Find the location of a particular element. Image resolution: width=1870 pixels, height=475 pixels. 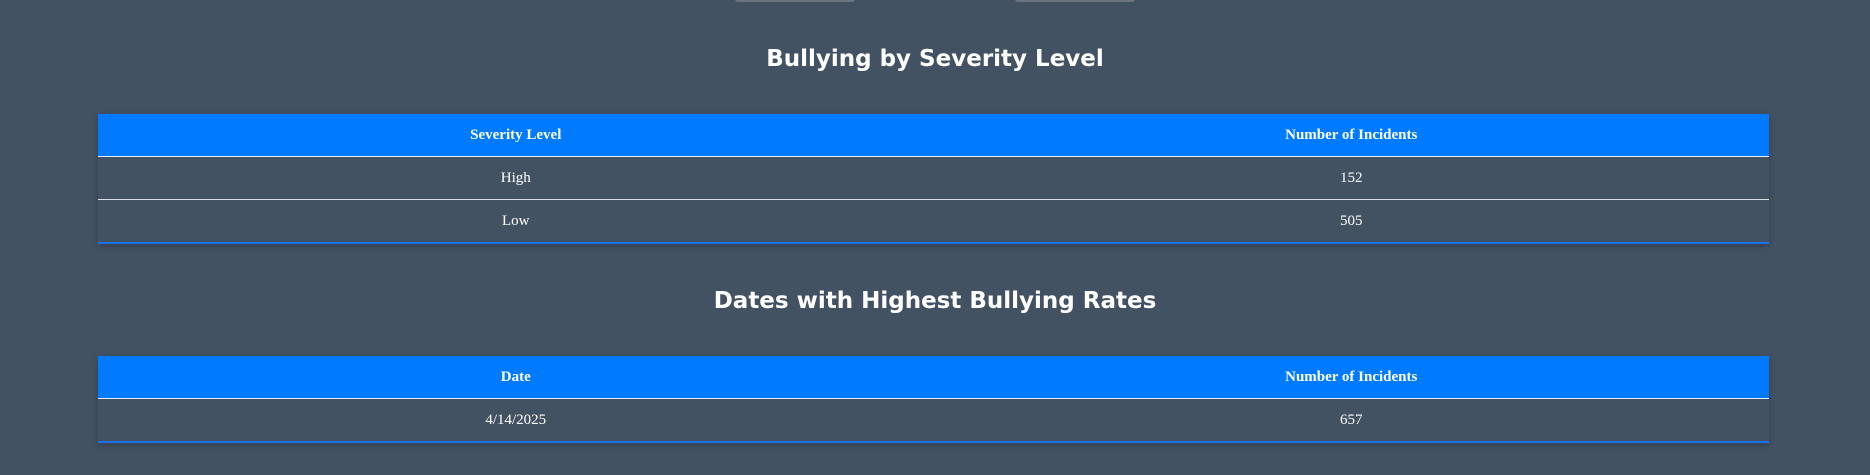

top-button-right is located at coordinates (1075, 1).